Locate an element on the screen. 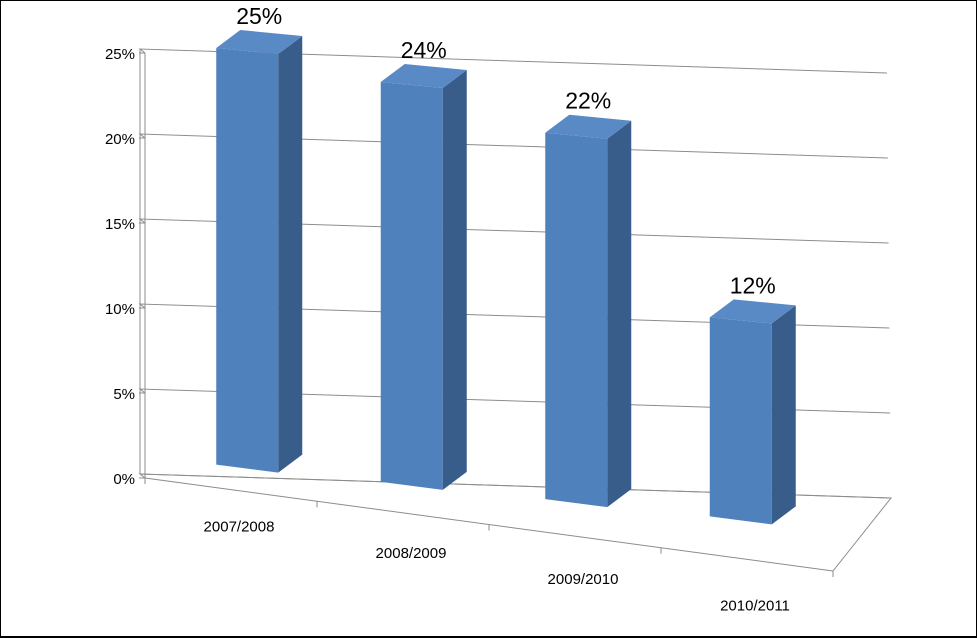 The image size is (977, 638). data-label: 22% is located at coordinates (588, 101).